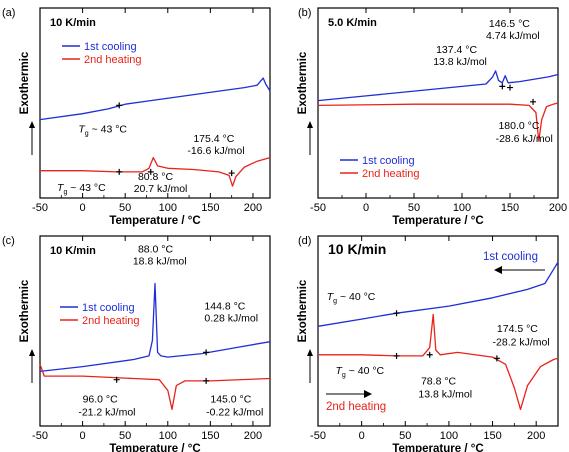  I want to click on annotation: 144.8 °C, so click(224, 307).